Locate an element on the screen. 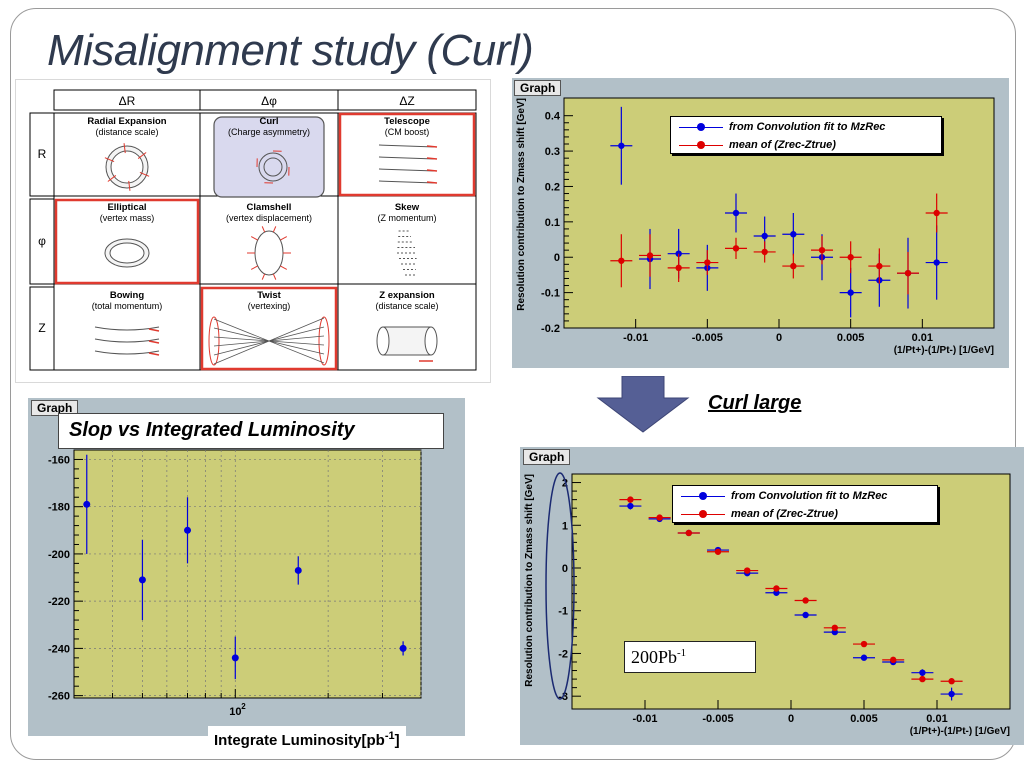 This screenshot has width=1024, height=768. luminosity-xlabel-sup: -1 is located at coordinates (389, 736).